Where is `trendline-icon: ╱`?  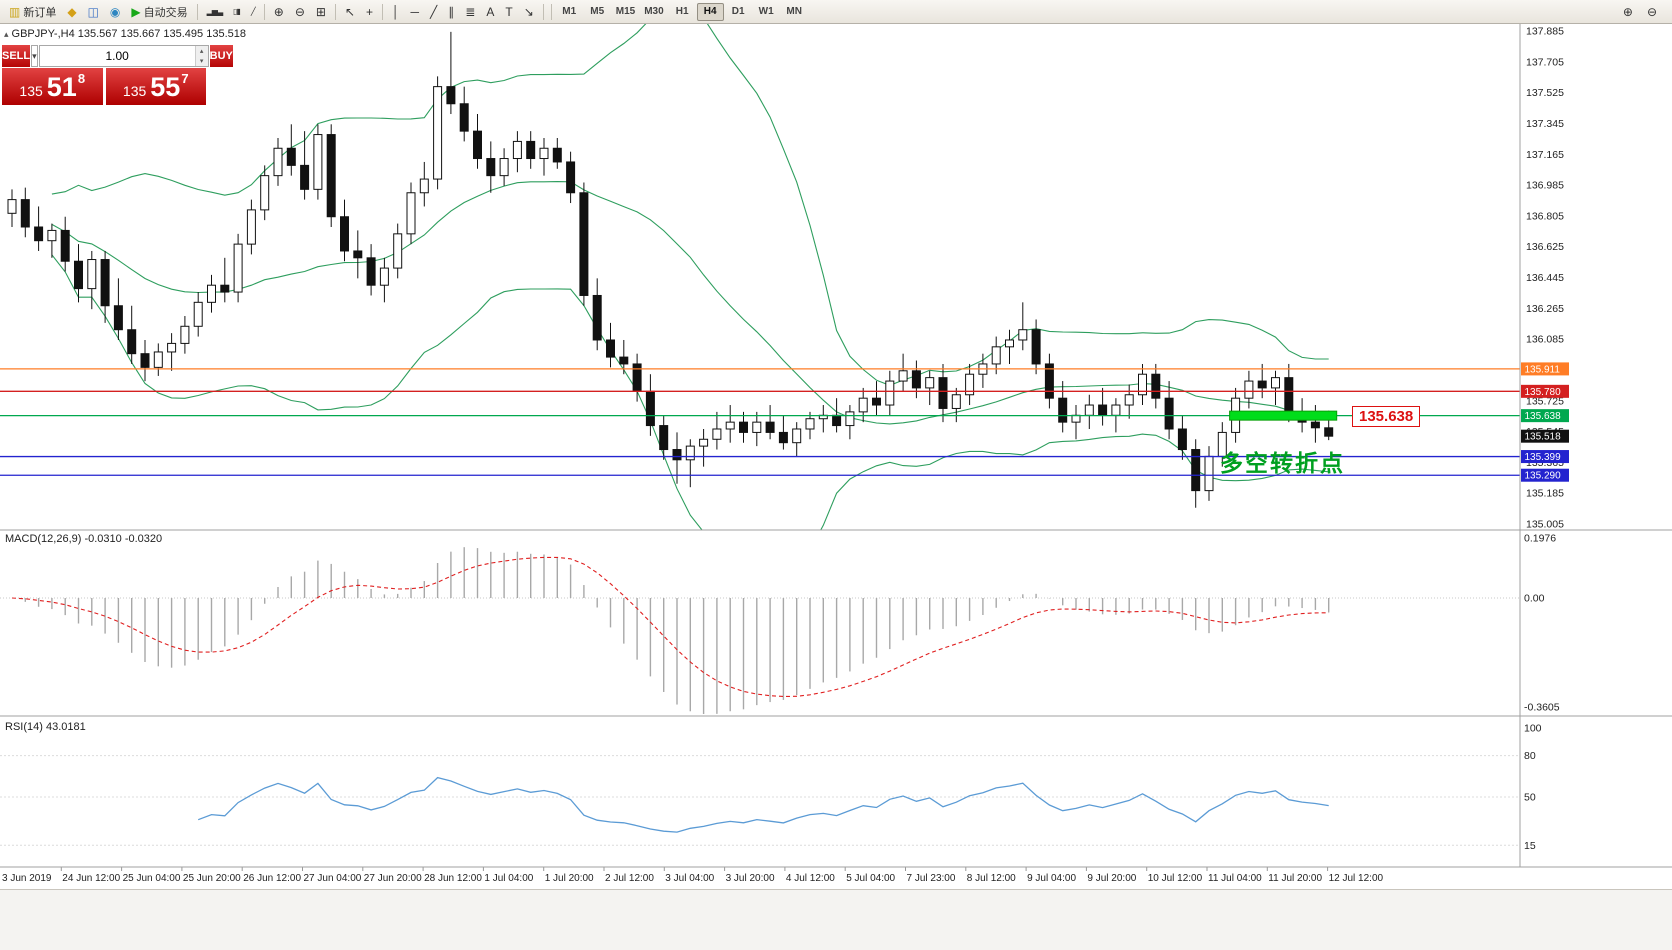 trendline-icon: ╱ is located at coordinates (433, 12).